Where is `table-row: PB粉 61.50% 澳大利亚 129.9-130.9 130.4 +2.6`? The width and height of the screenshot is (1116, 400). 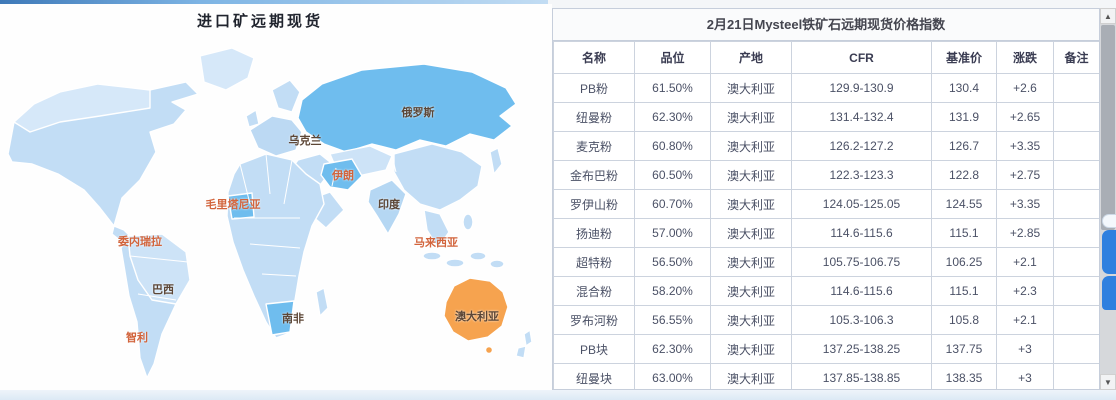
table-row: PB粉 61.50% 澳大利亚 129.9-130.9 130.4 +2.6 is located at coordinates (826, 88).